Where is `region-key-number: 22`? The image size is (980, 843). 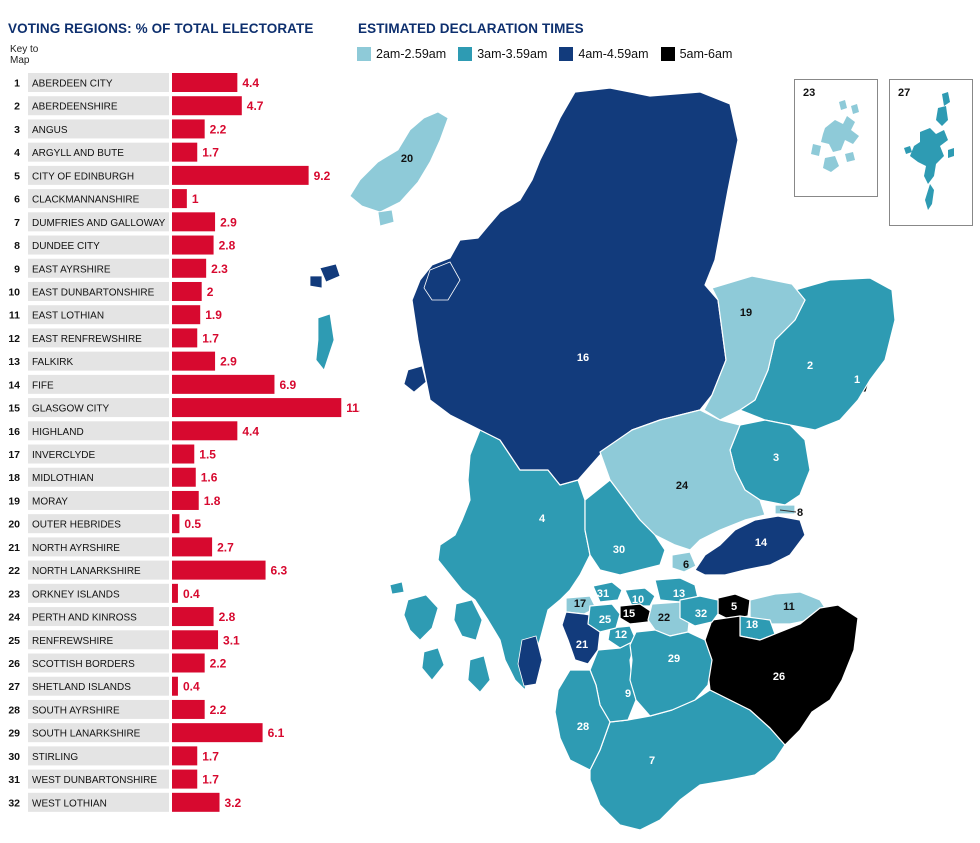
region-key-number: 22 is located at coordinates (14, 571).